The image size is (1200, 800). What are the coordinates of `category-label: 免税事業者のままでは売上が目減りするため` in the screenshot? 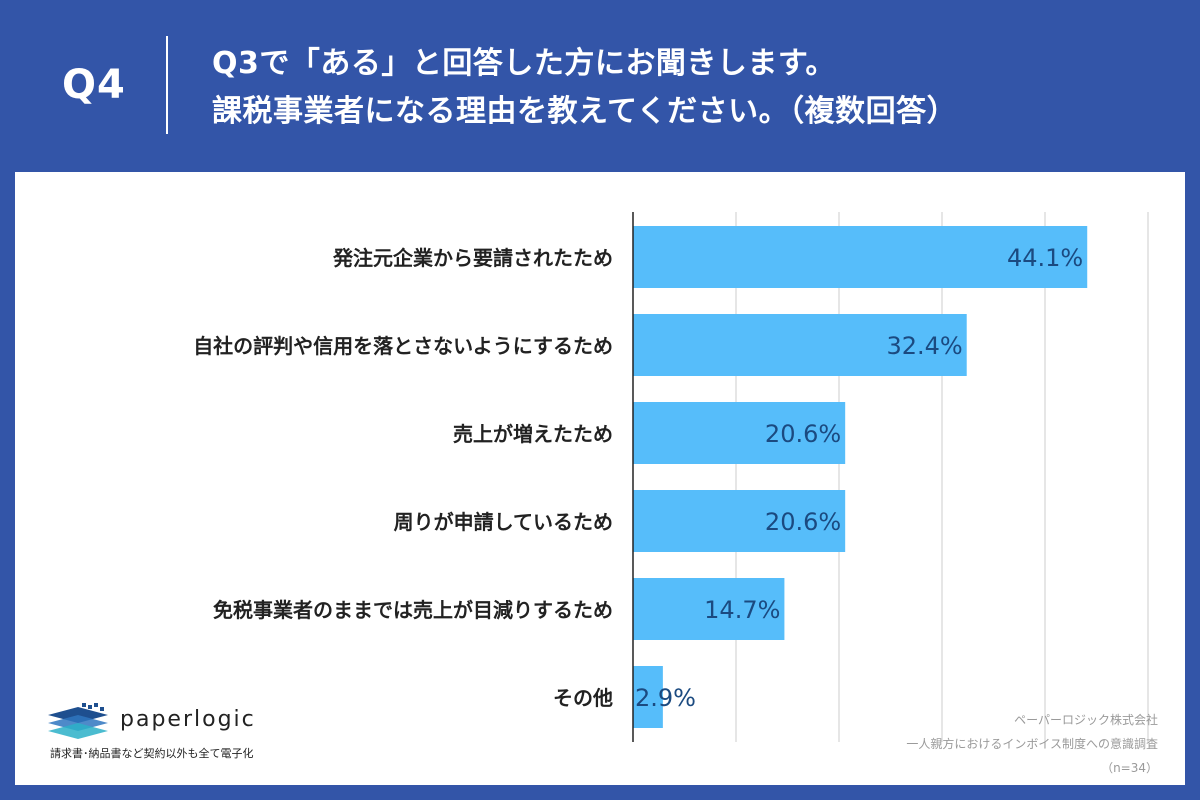 It's located at (413, 610).